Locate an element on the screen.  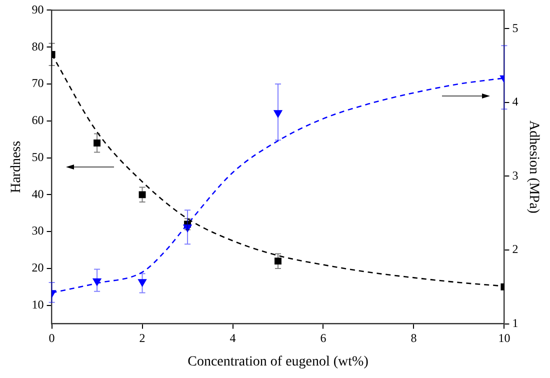
x-tick-label: 4 is located at coordinates (233, 338).